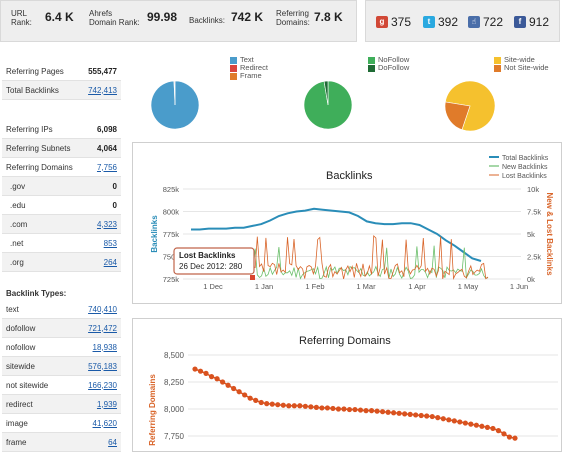 This screenshot has width=565, height=452. I want to click on legend-item: Site-wide, so click(521, 60).